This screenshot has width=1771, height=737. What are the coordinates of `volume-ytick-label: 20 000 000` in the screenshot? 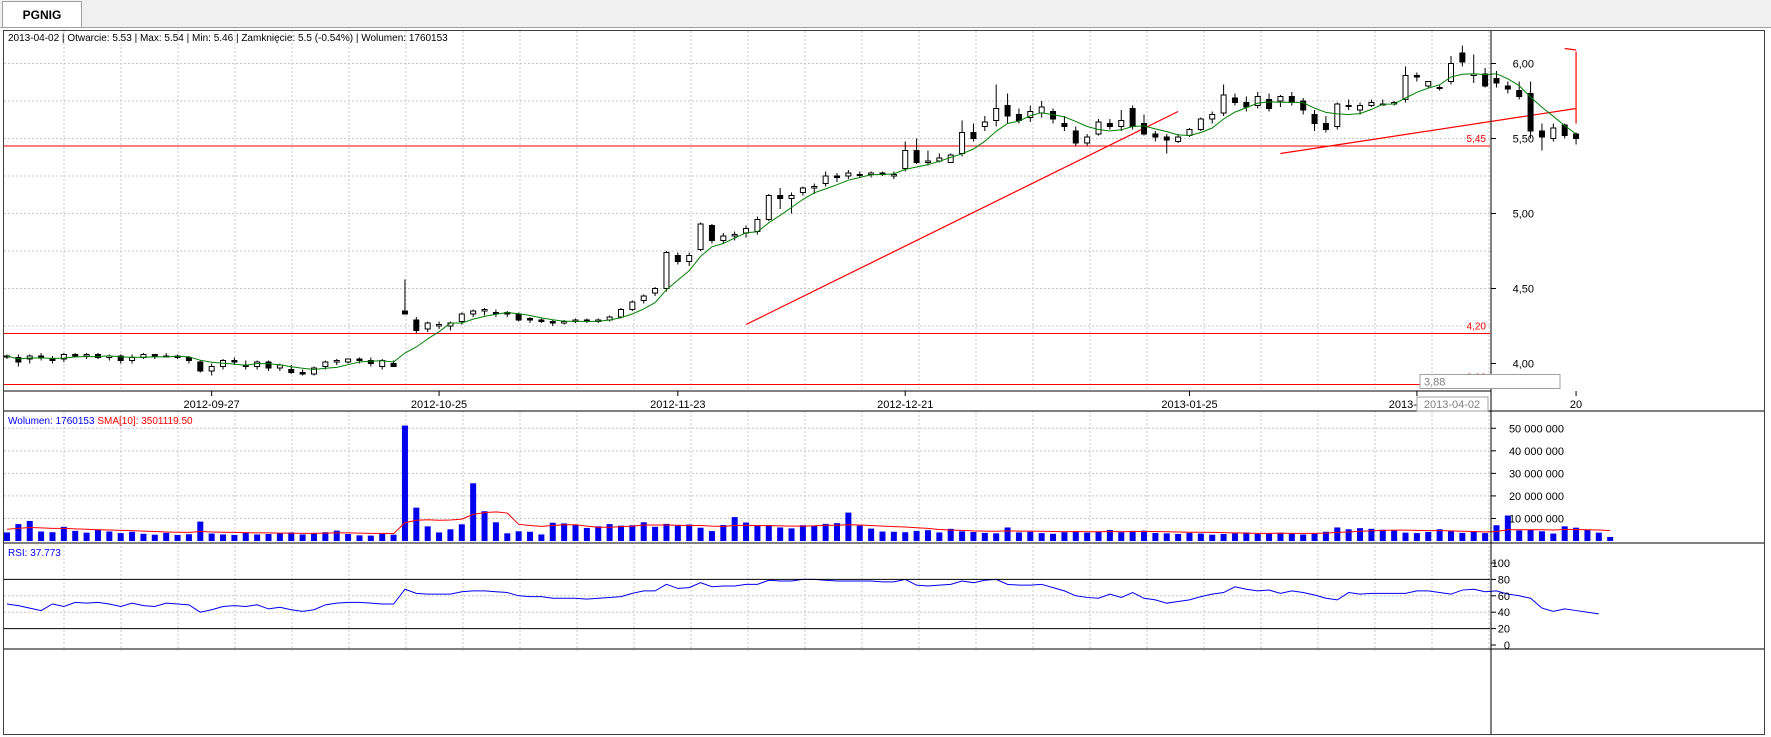 It's located at (1536, 497).